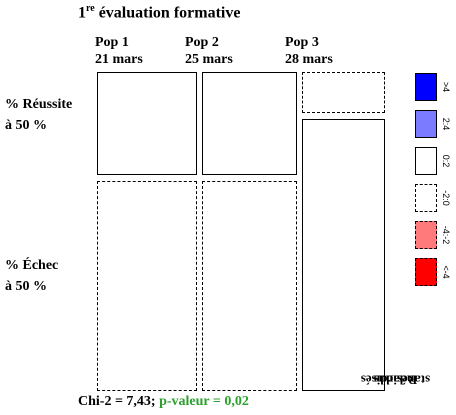  Describe the element at coordinates (112, 42) in the screenshot. I see `column-name: Pop 1` at that location.